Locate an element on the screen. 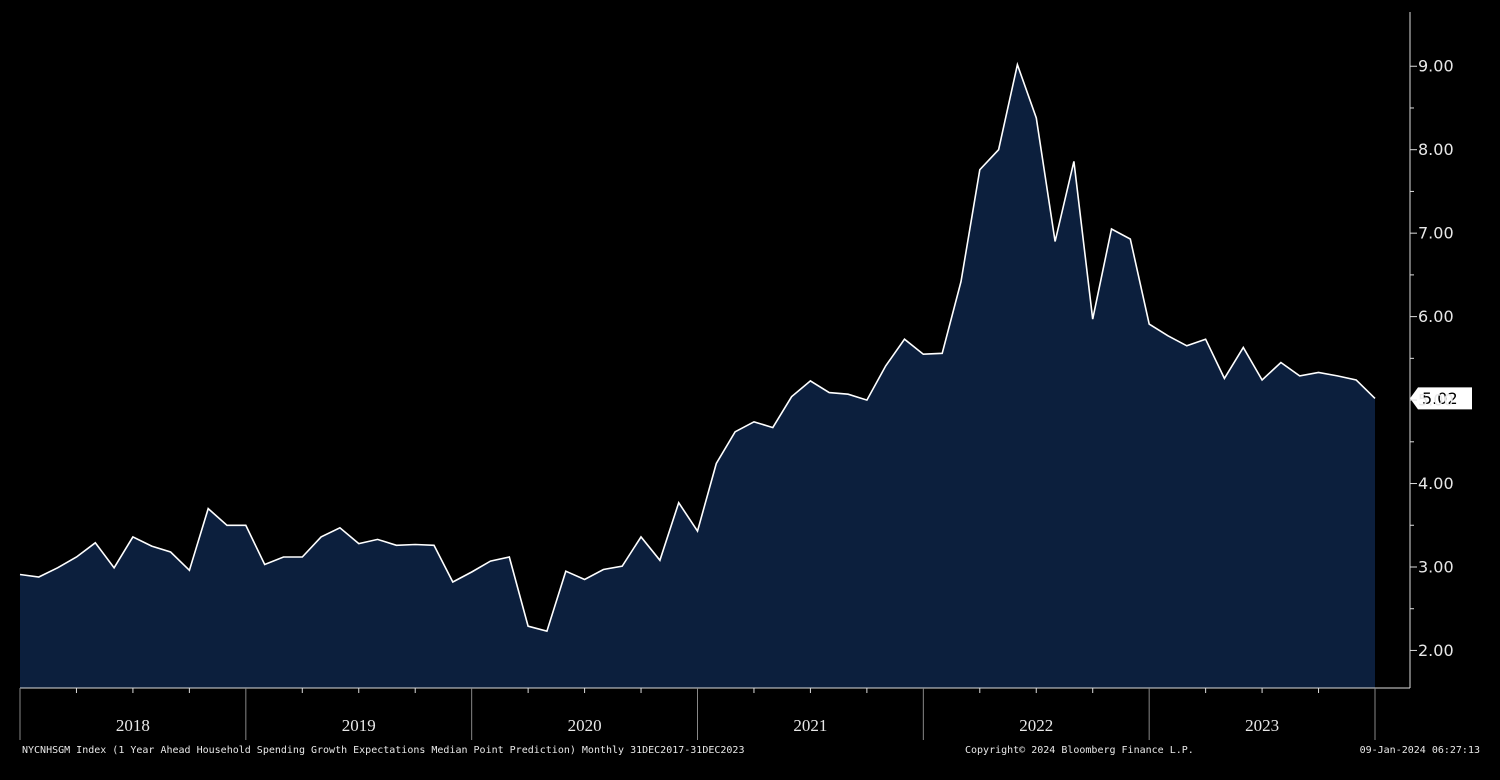 This screenshot has height=780, width=1500. y-tick-label: 7.00 is located at coordinates (1436, 233).